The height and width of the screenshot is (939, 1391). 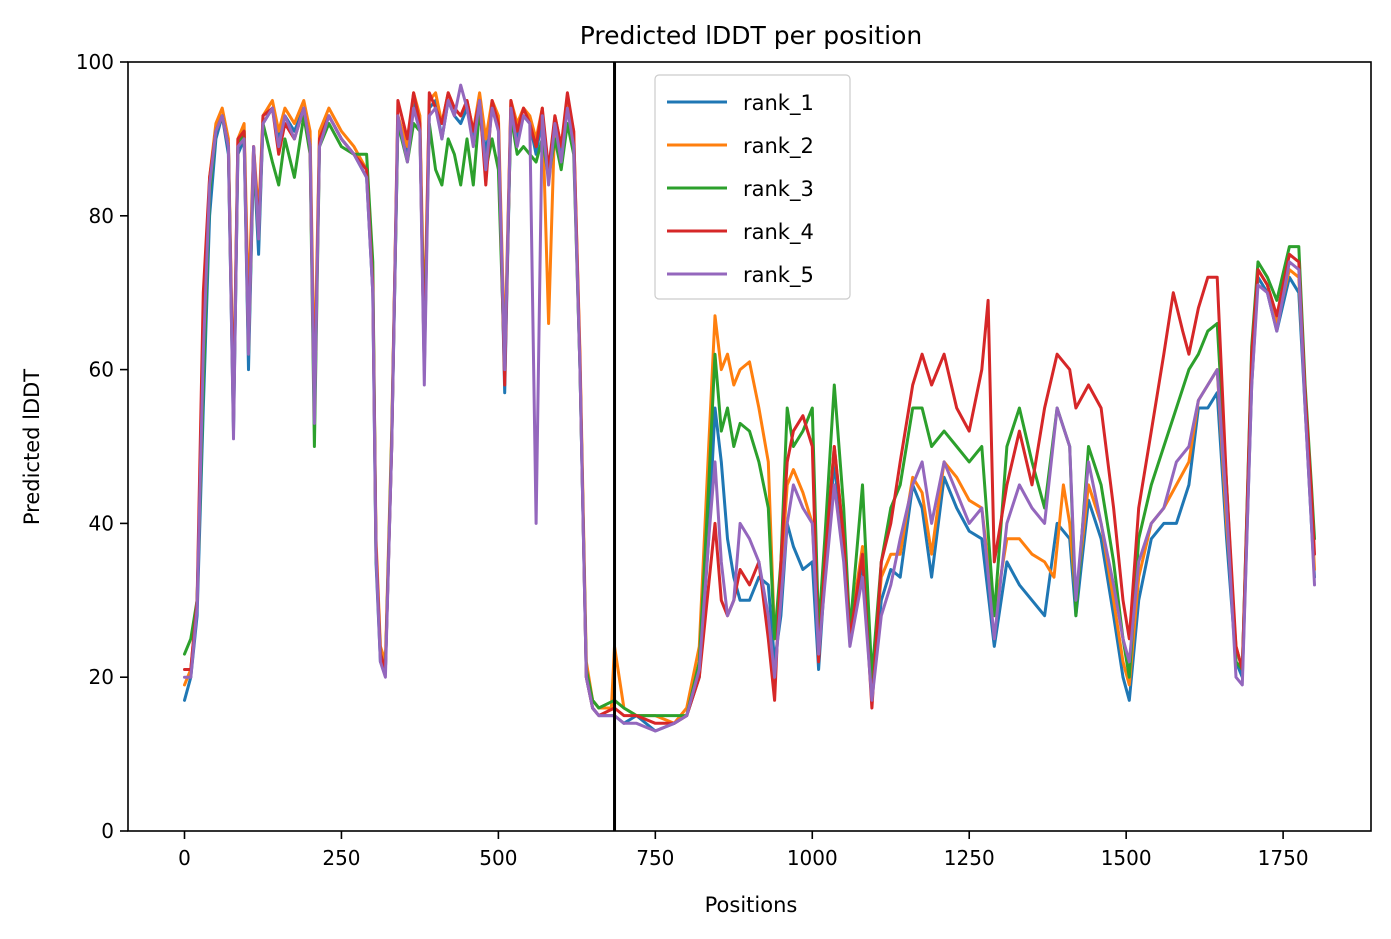 I want to click on legend-box, so click(x=752, y=187).